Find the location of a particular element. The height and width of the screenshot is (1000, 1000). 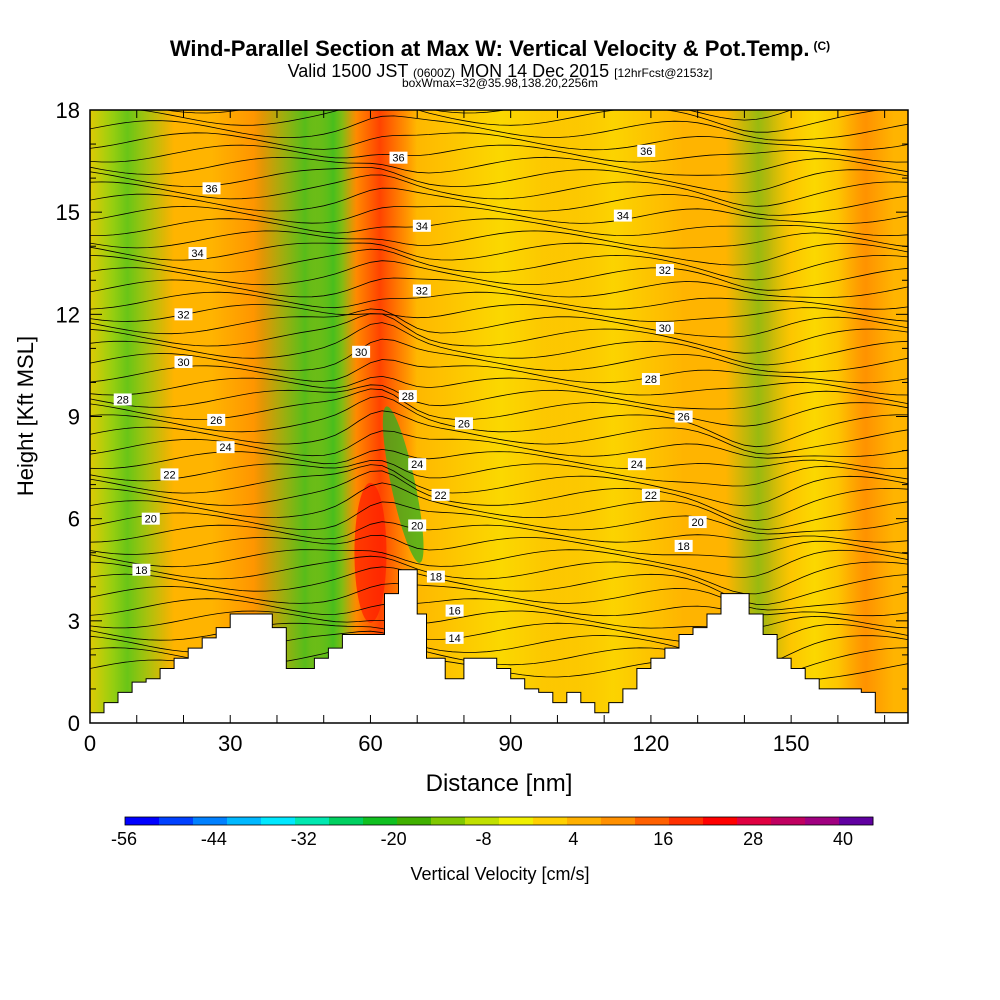

y-tick-label: 15 is located at coordinates (68, 212).